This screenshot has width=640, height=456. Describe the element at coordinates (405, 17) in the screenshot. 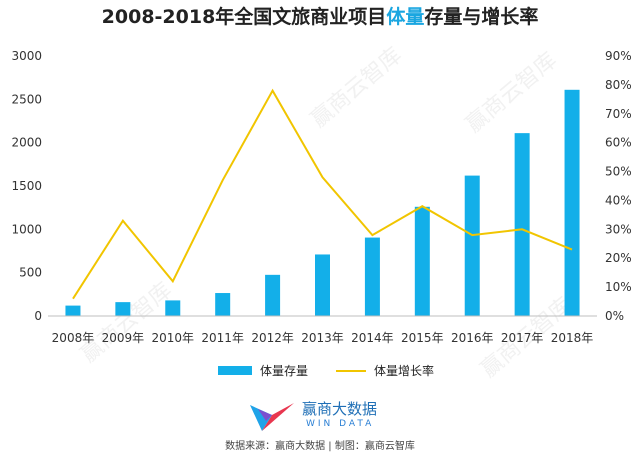

I see `title-highlight: 体量` at that location.